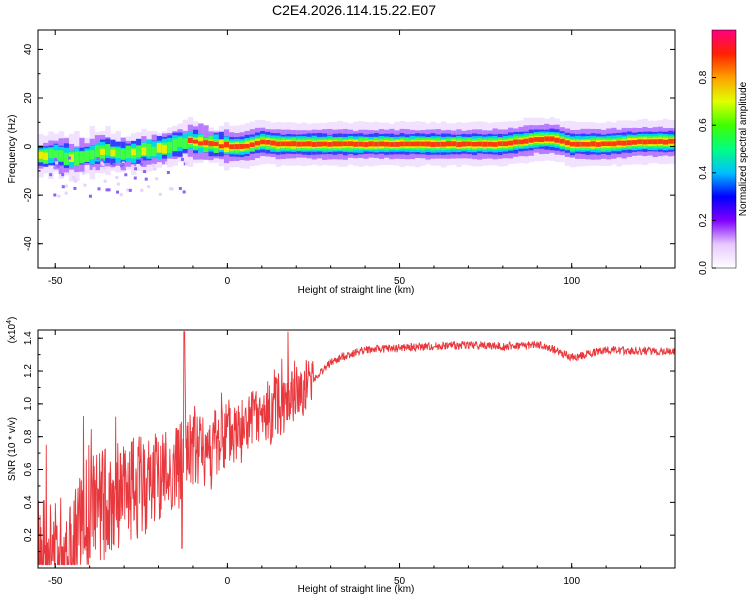 The image size is (750, 600). What do you see at coordinates (571, 581) in the screenshot?
I see `snr-xtick-label: 100` at bounding box center [571, 581].